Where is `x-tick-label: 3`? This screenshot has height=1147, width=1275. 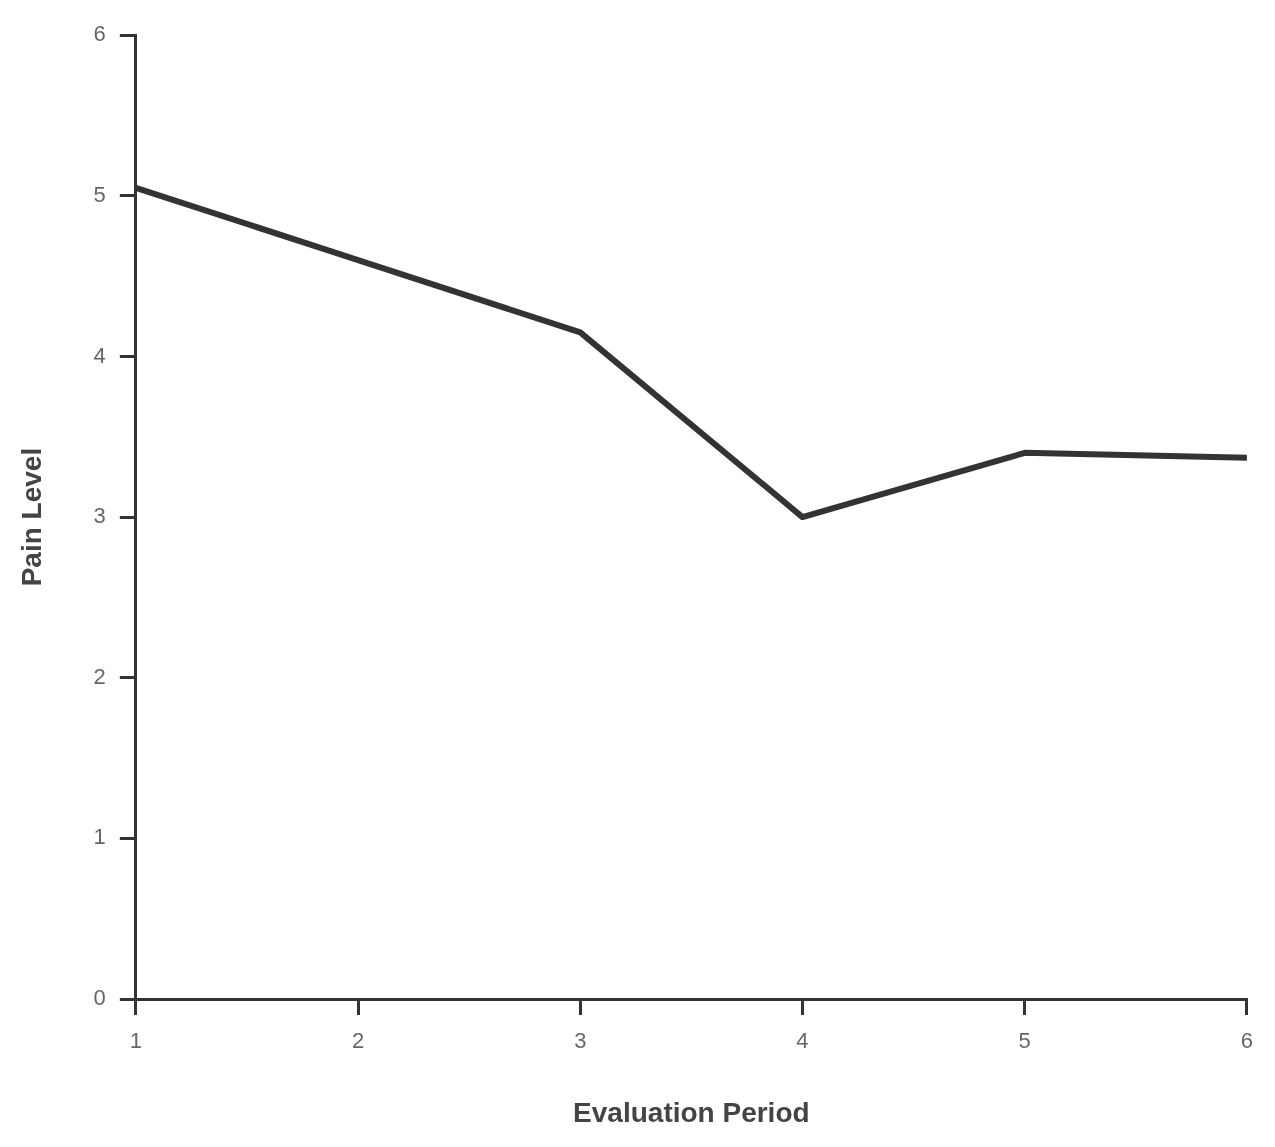
x-tick-label: 3 is located at coordinates (580, 1041).